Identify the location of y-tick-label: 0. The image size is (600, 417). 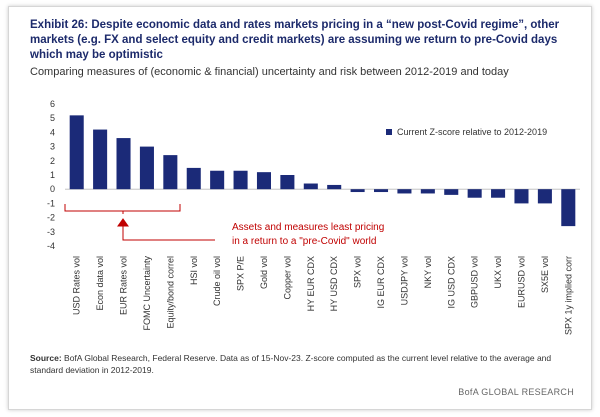
(52, 189).